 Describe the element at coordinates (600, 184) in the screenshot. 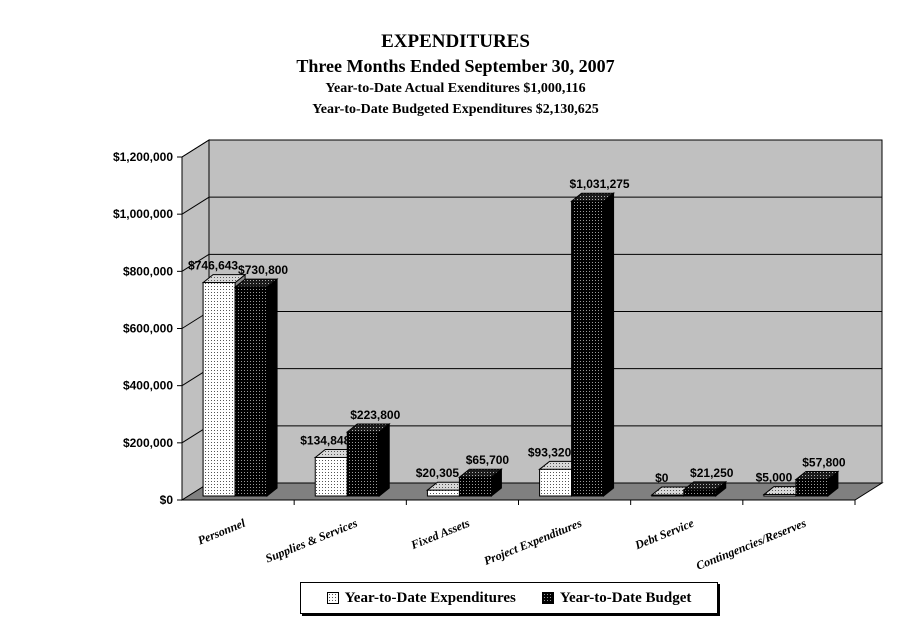

I see `data-label-budget: $1,031,275` at that location.